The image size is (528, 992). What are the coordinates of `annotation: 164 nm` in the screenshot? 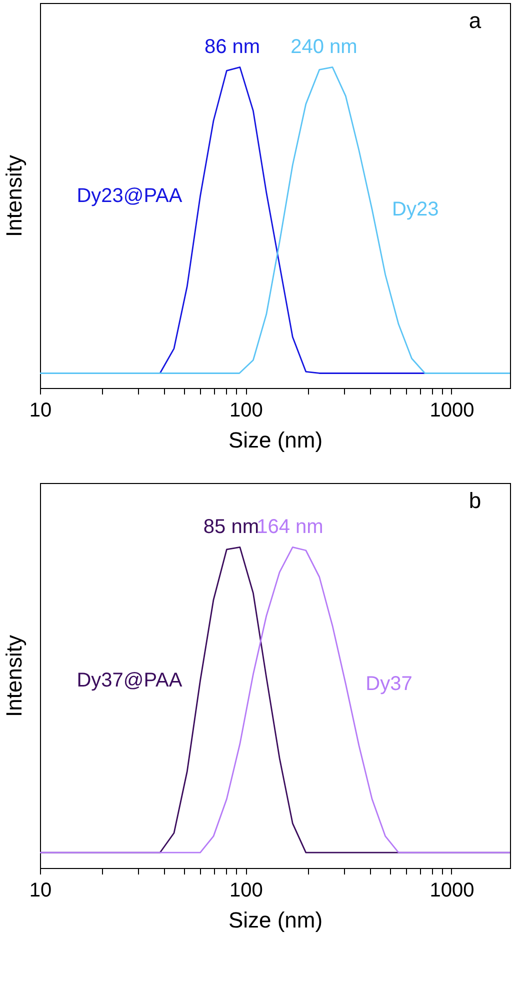 It's located at (290, 527).